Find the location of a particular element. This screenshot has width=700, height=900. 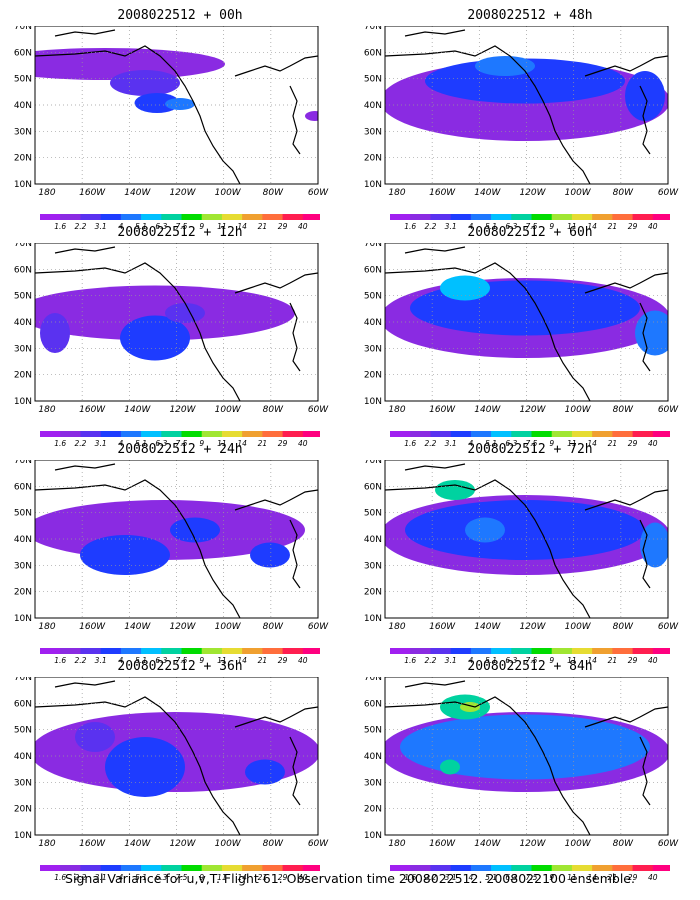

colorbar-level-label: 1.6 is located at coordinates (410, 660).